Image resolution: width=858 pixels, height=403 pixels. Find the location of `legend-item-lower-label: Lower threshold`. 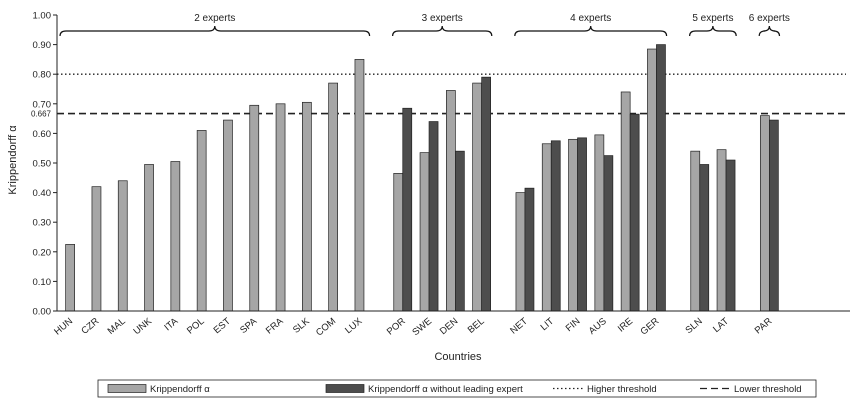

legend-item-lower-label: Lower threshold is located at coordinates (768, 389).